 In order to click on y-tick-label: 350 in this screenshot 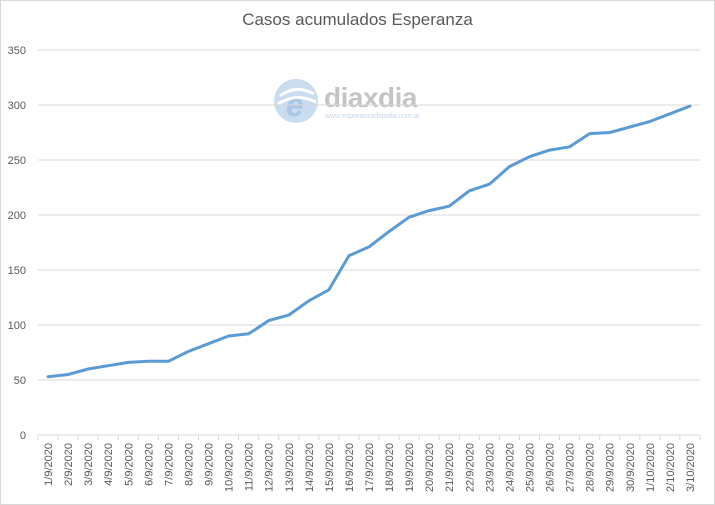, I will do `click(17, 51)`.